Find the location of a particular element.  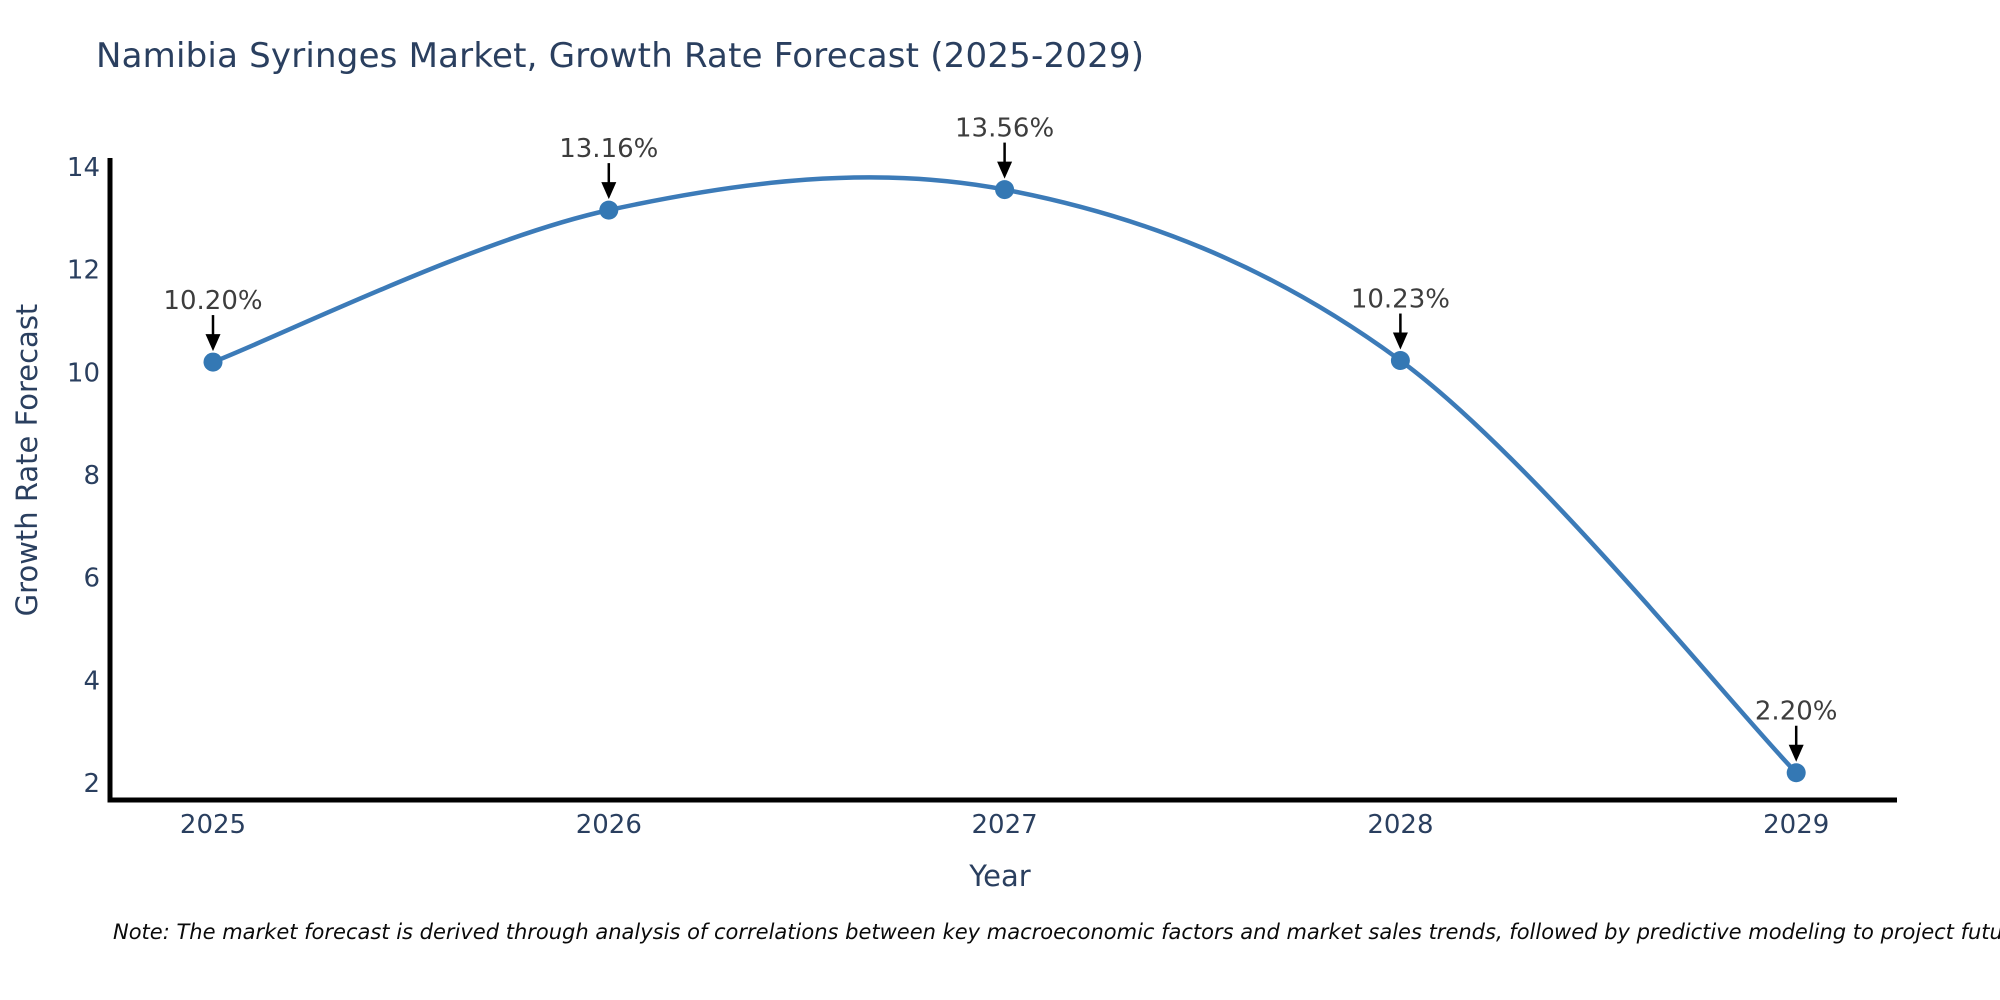

x-tick-label: 2027 is located at coordinates (1005, 825).